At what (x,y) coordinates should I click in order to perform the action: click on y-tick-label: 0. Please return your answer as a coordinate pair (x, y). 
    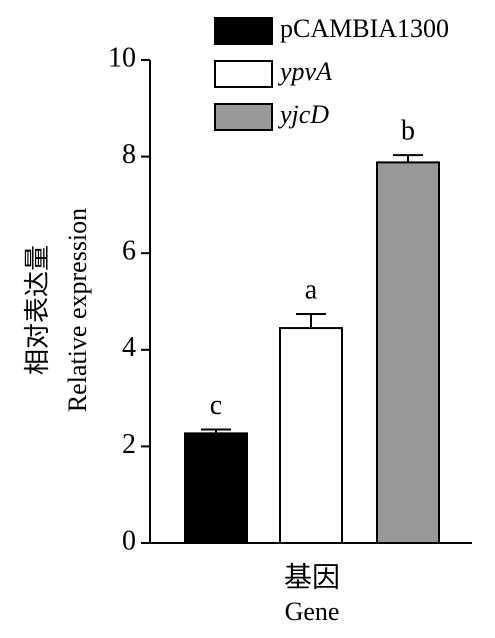
    Looking at the image, I should click on (129, 540).